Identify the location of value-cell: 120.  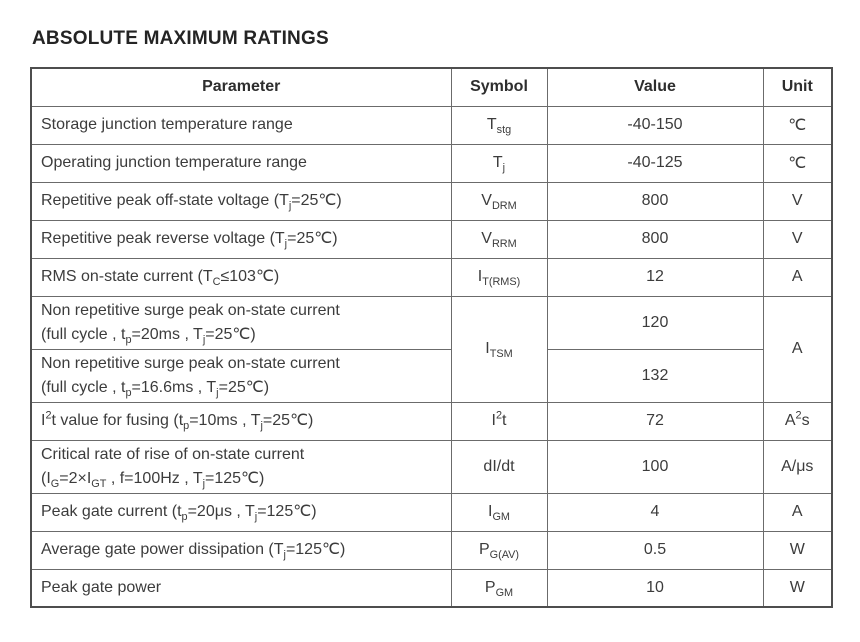
(655, 322).